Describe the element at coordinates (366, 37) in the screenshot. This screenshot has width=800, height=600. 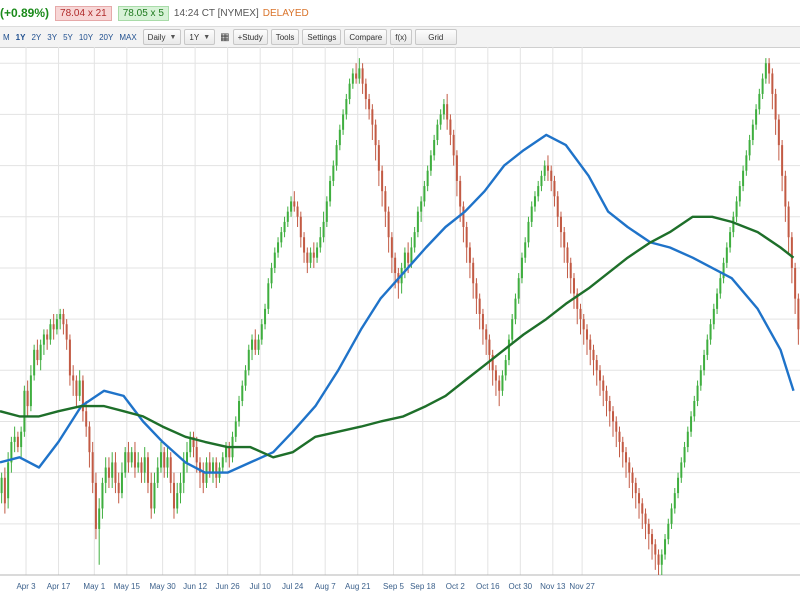
I see `compare-button: Compare` at that location.